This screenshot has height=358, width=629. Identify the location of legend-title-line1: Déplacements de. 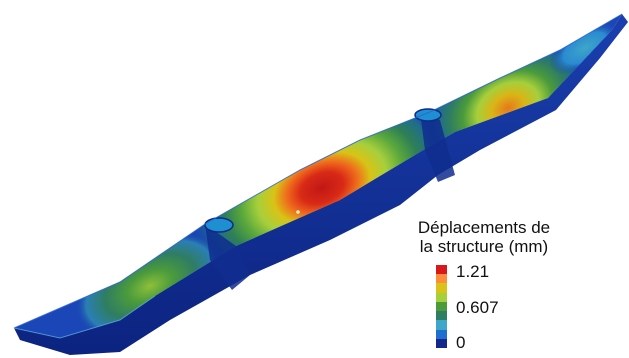
(484, 227).